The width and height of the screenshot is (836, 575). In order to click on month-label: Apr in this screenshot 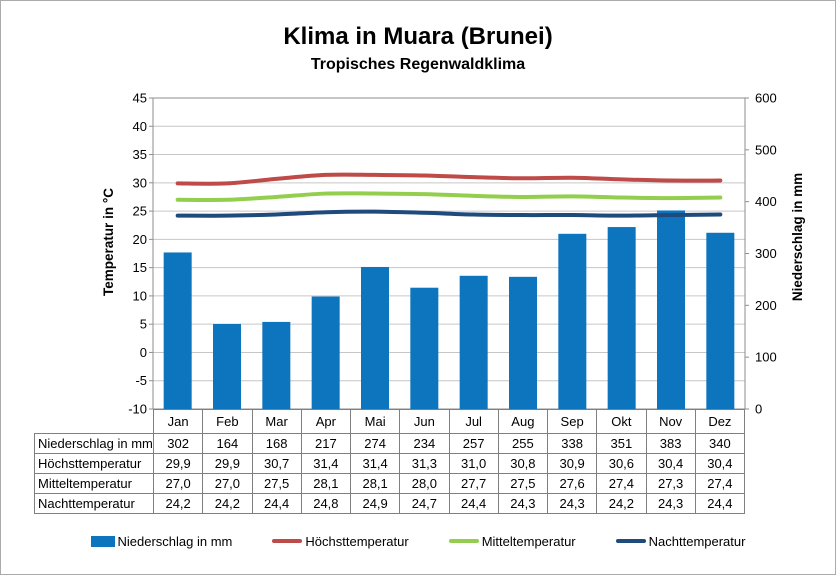, I will do `click(326, 421)`.